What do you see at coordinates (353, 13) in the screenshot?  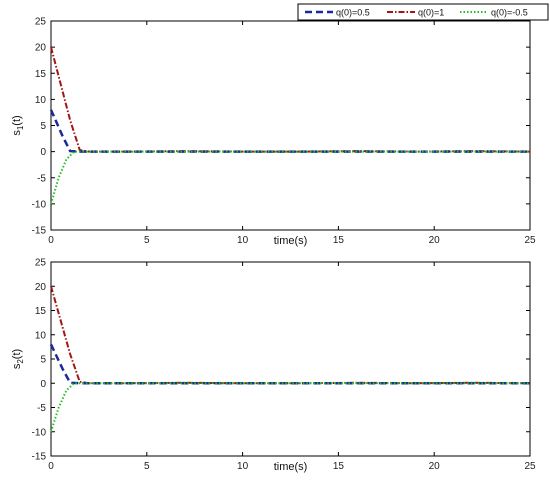 I see `legend-label-q05: q(0)=0.5` at bounding box center [353, 13].